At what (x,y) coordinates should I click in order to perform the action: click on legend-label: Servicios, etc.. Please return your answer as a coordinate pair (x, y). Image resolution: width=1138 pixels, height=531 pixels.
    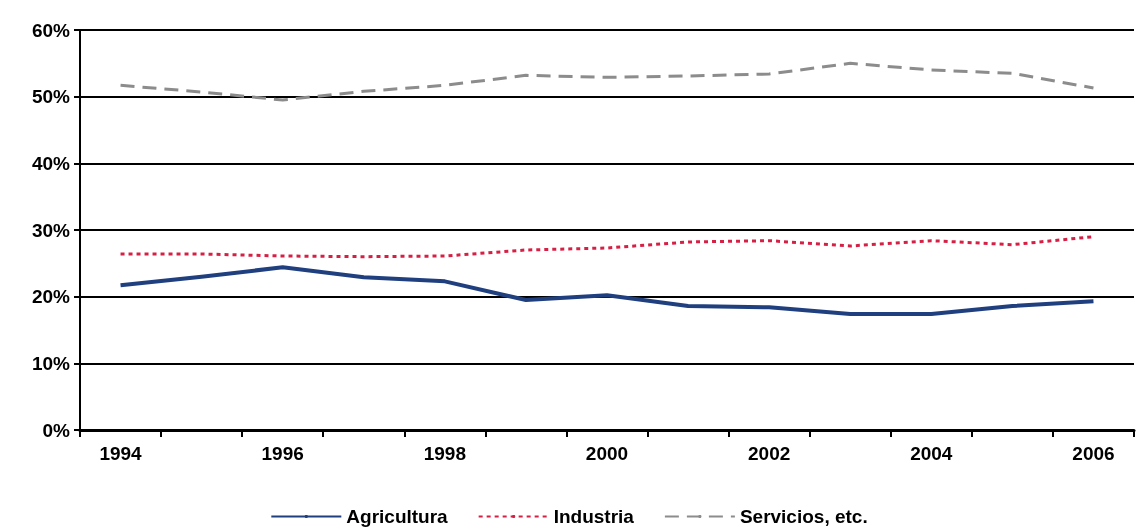
    Looking at the image, I should click on (803, 516).